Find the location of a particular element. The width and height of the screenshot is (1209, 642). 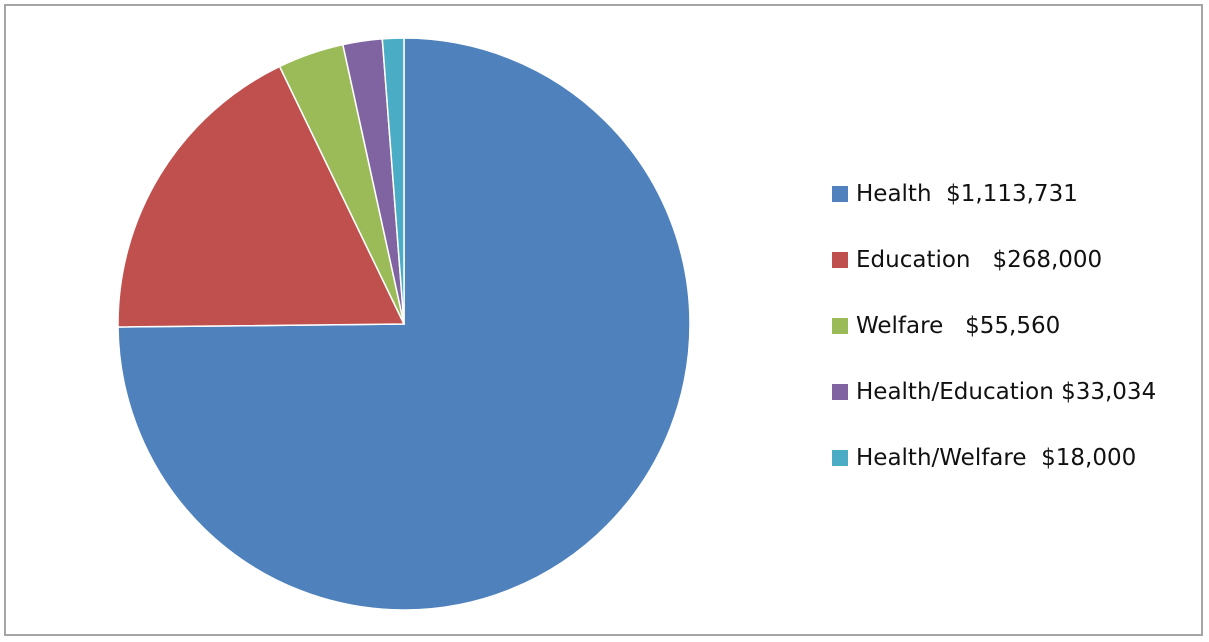

legend-item: Education $268,000 is located at coordinates (967, 260).